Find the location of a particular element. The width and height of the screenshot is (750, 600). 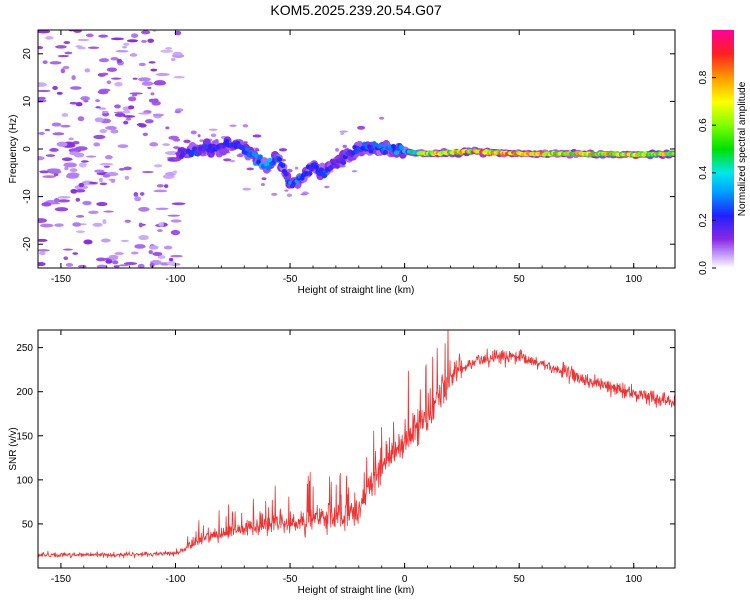

y-tick-label: 50 is located at coordinates (28, 524).